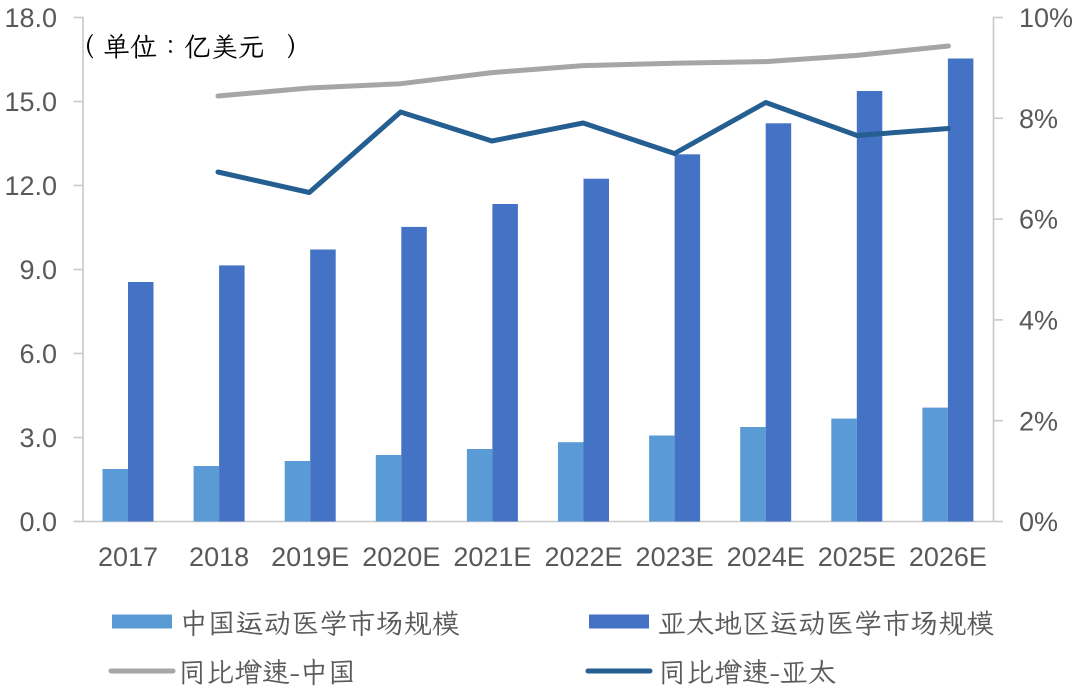  What do you see at coordinates (766, 557) in the screenshot?
I see `svg-text: 2024E` at bounding box center [766, 557].